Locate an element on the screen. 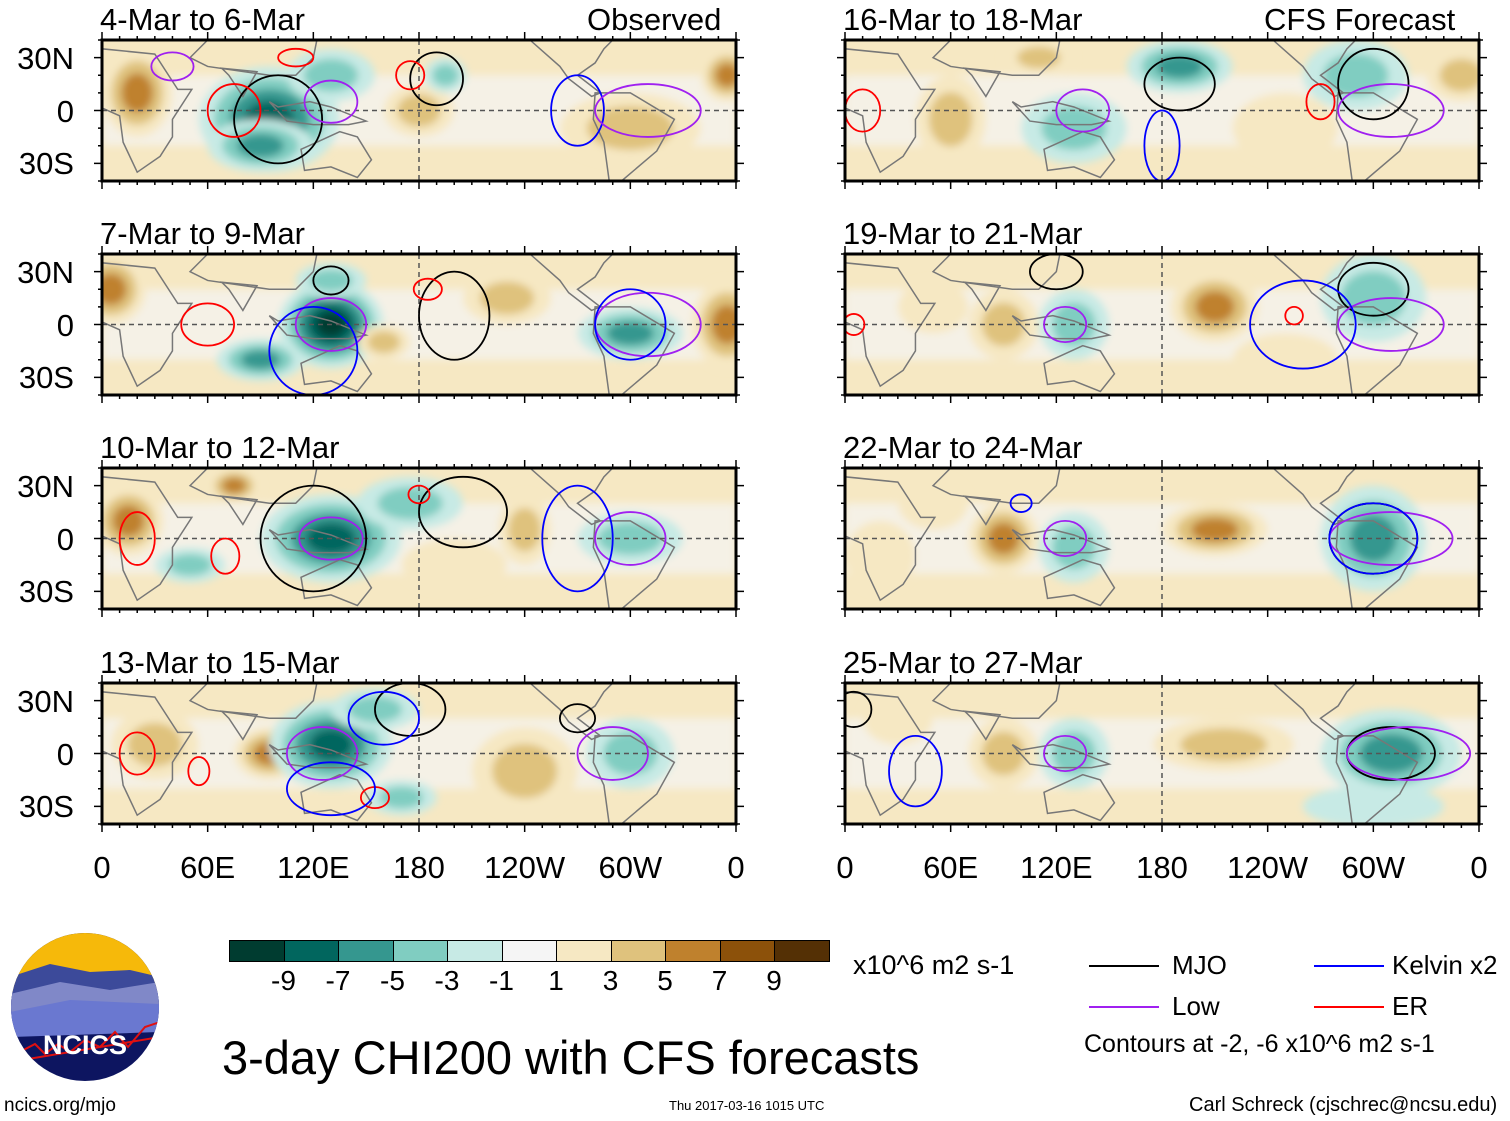 The height and width of the screenshot is (1121, 1510). legend-kelvin-line is located at coordinates (1349, 966).